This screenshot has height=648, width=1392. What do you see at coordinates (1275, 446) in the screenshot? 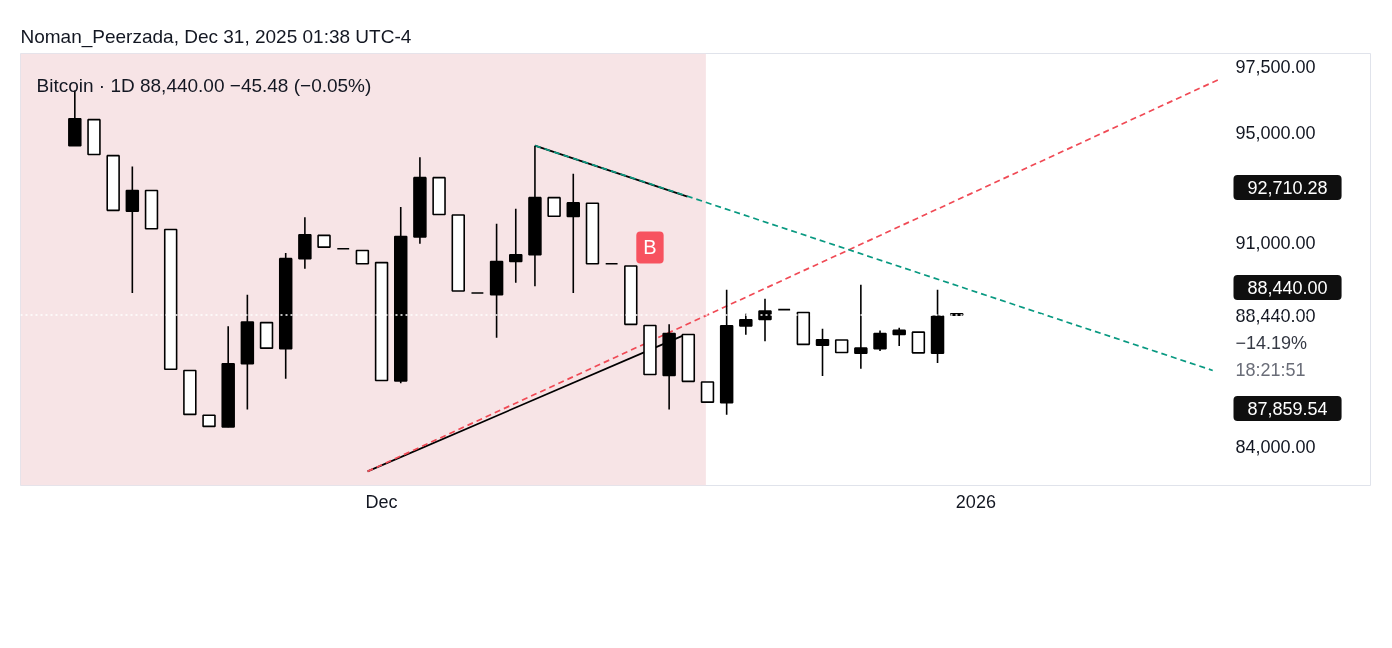
I see `y-tick-label: 84,000.00` at bounding box center [1275, 446].